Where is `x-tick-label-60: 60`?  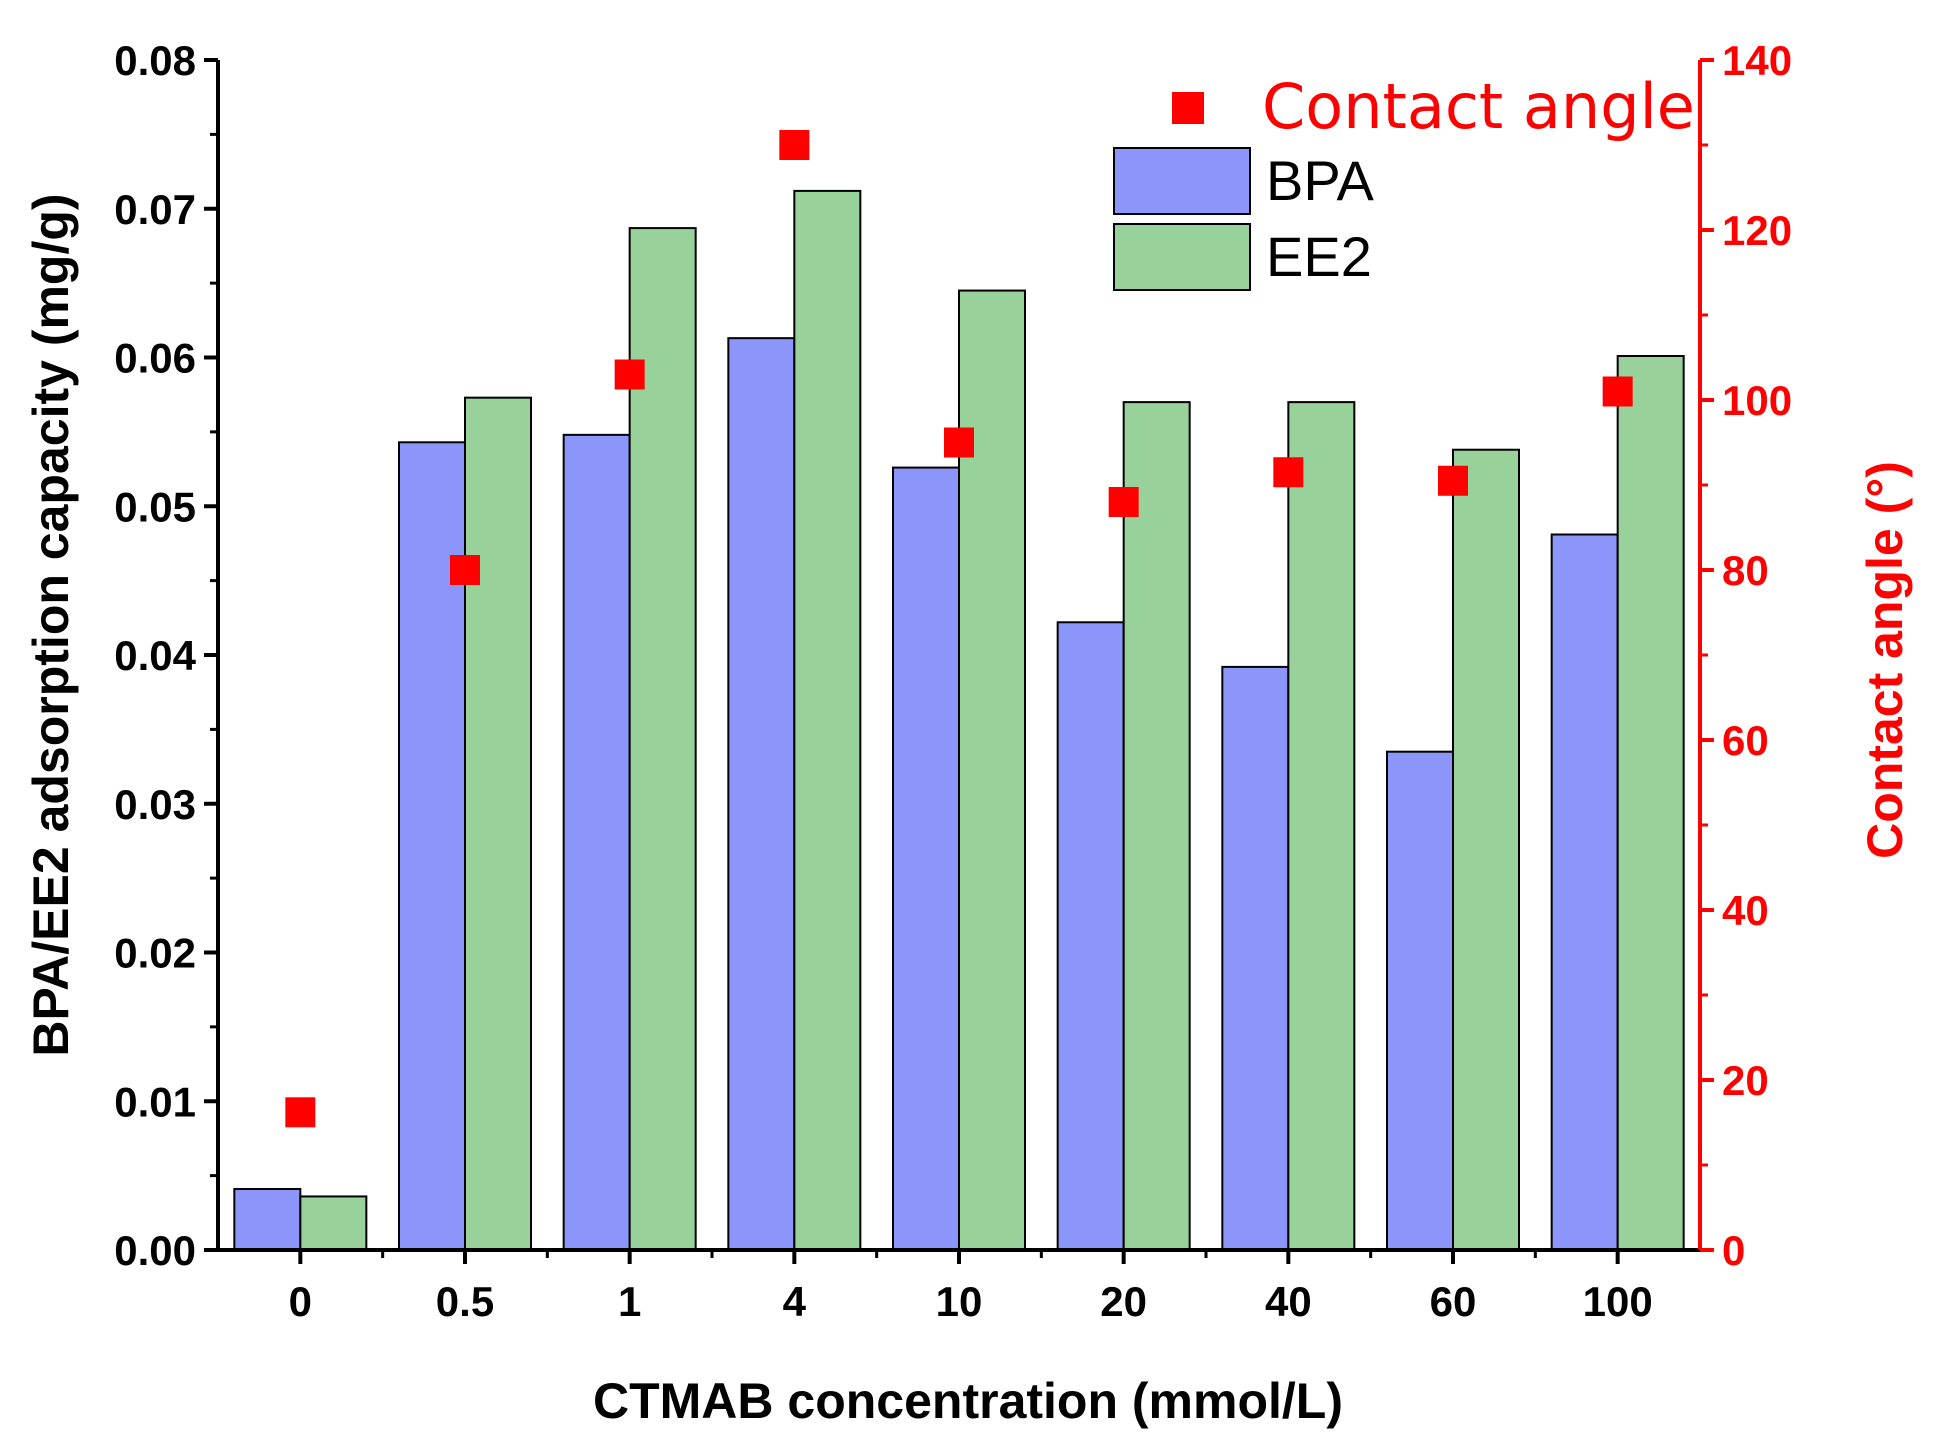
x-tick-label-60: 60 is located at coordinates (1453, 1301).